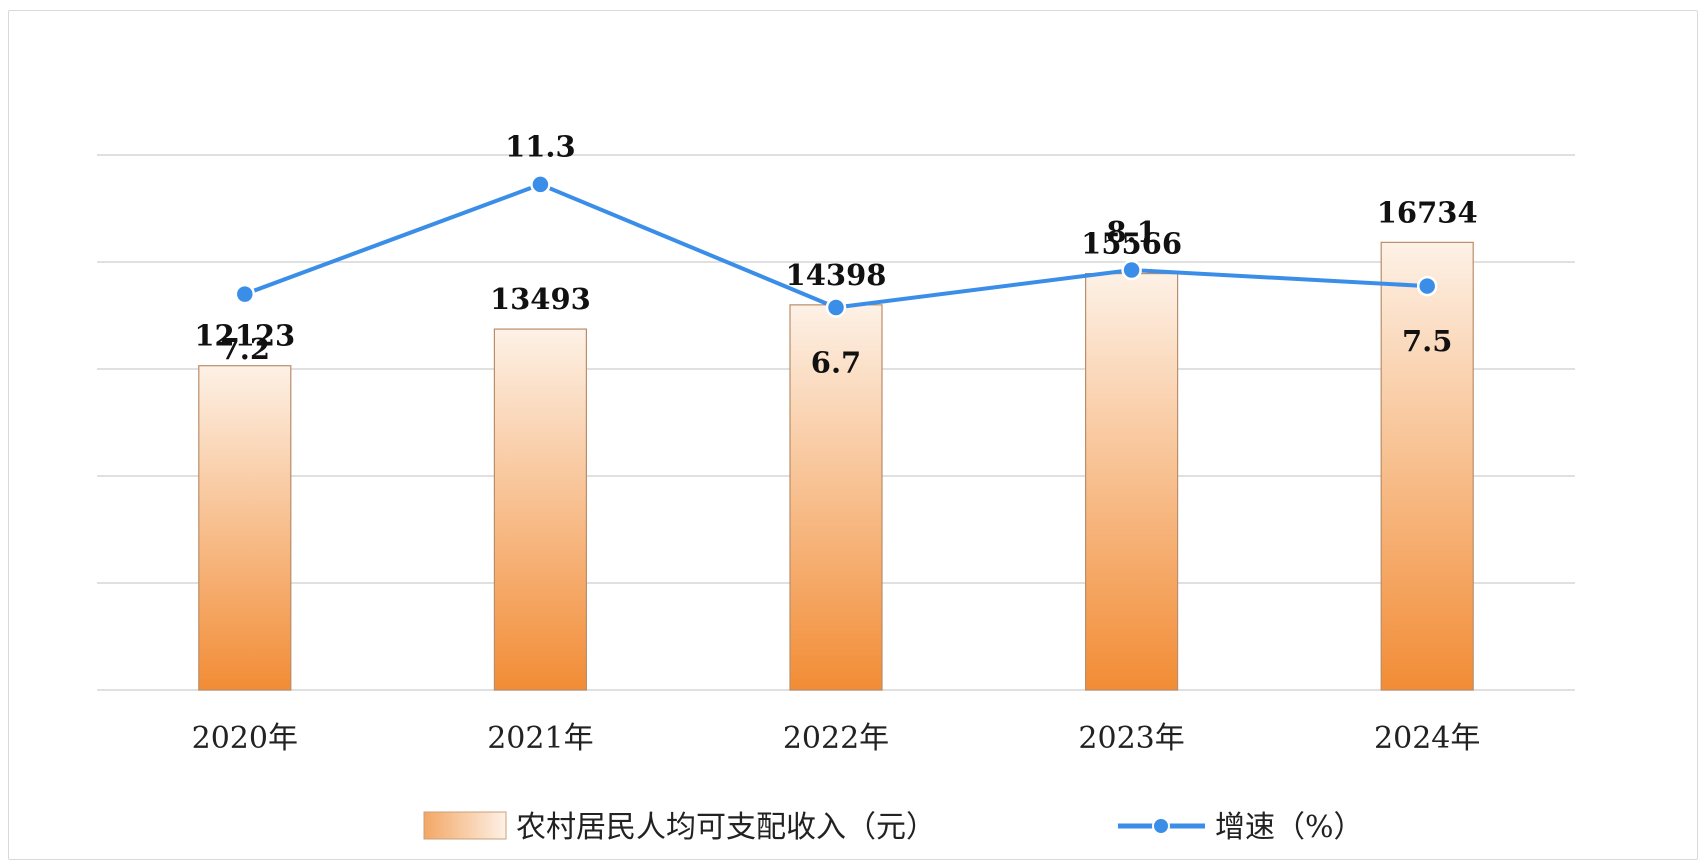 The height and width of the screenshot is (867, 1706). Describe the element at coordinates (245, 349) in the screenshot. I see `growth-value-label: 7.2` at that location.